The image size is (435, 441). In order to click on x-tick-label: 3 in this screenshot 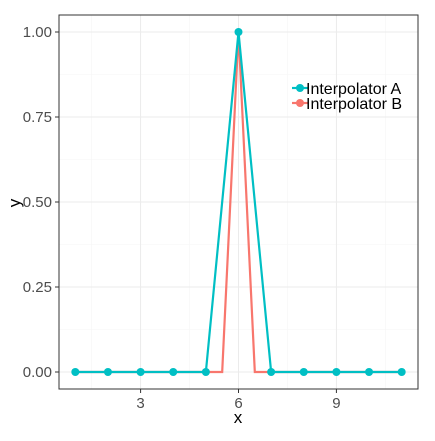, I will do `click(140, 403)`.